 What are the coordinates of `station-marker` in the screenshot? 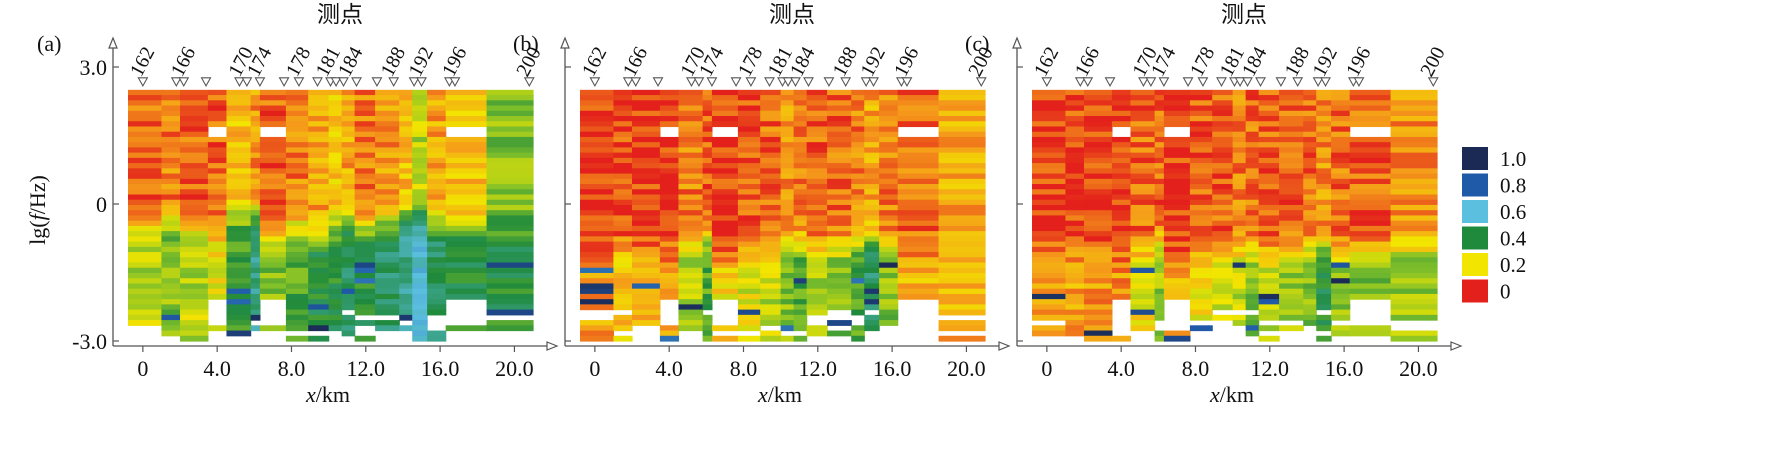 It's located at (529, 82).